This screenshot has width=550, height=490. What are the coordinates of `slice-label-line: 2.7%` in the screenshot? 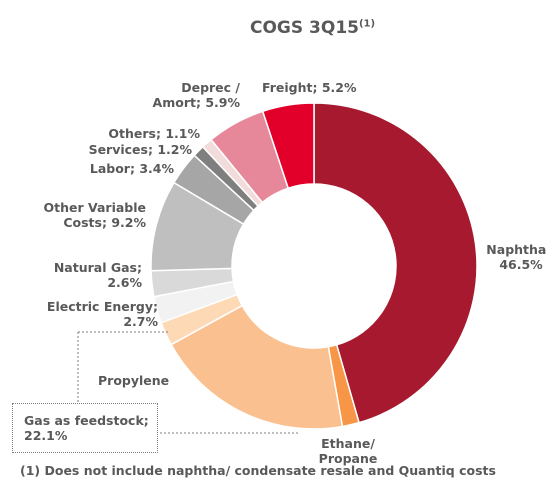 It's located at (140, 321).